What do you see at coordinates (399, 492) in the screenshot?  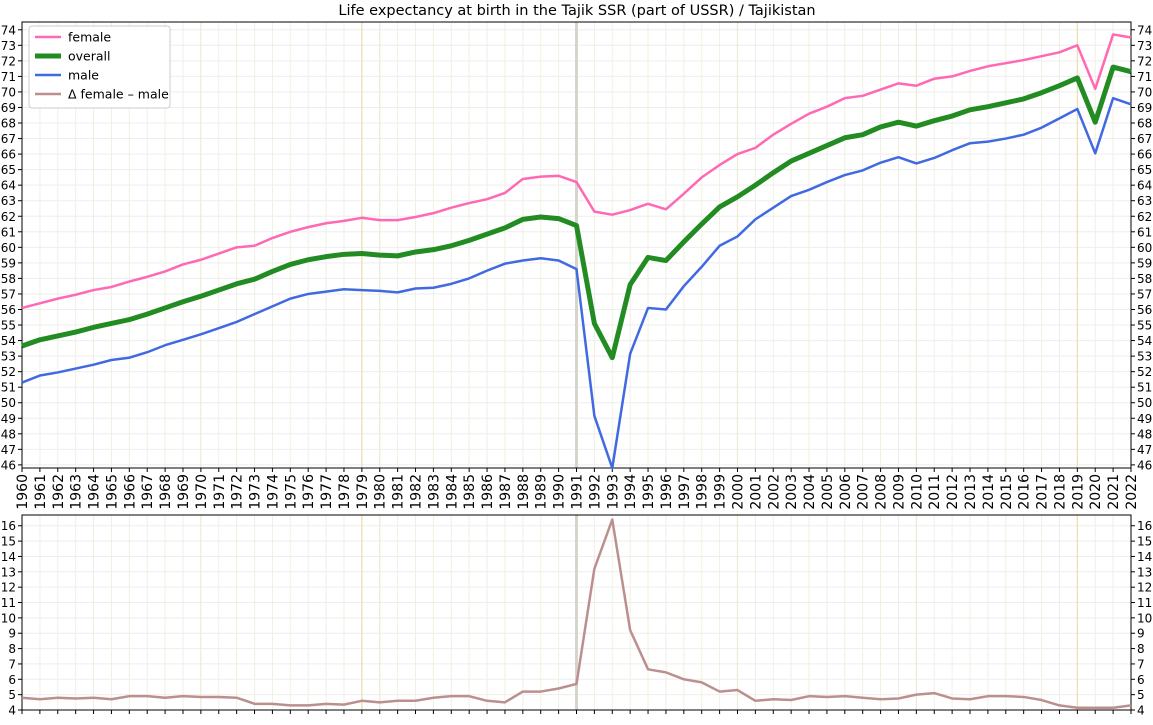 I see `x-tick-label: 1981` at bounding box center [399, 492].